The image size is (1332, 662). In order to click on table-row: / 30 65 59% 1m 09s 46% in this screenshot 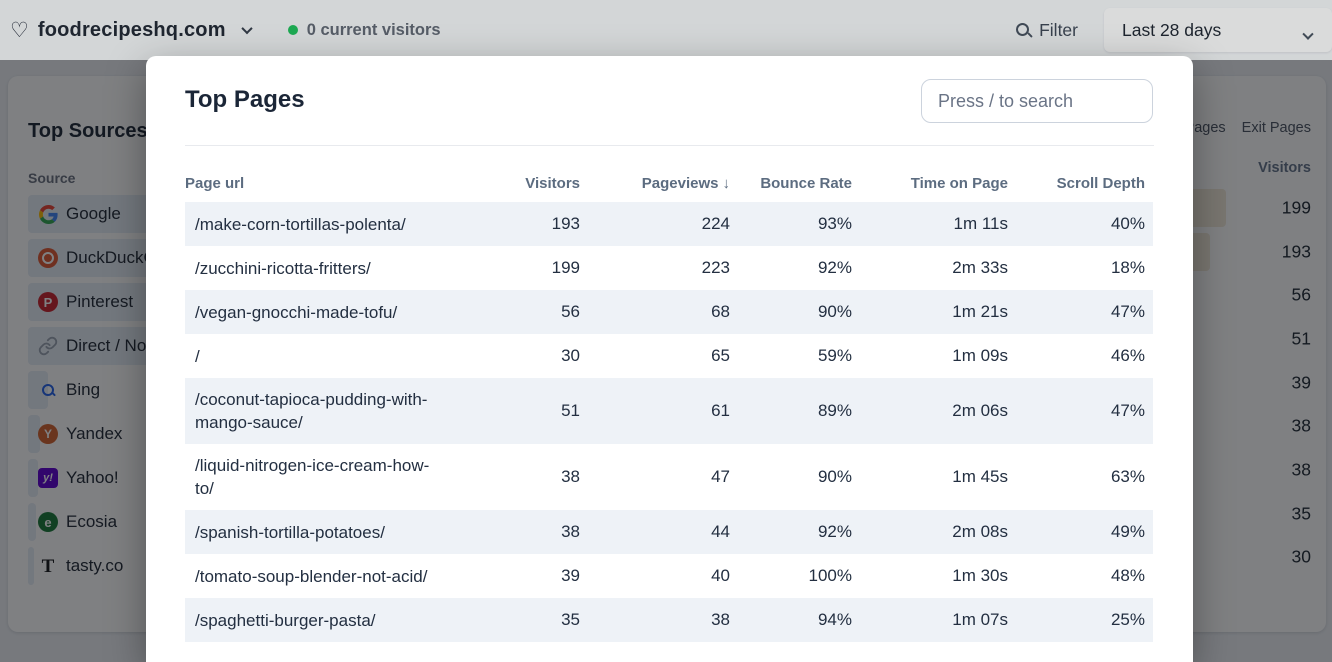, I will do `click(669, 356)`.